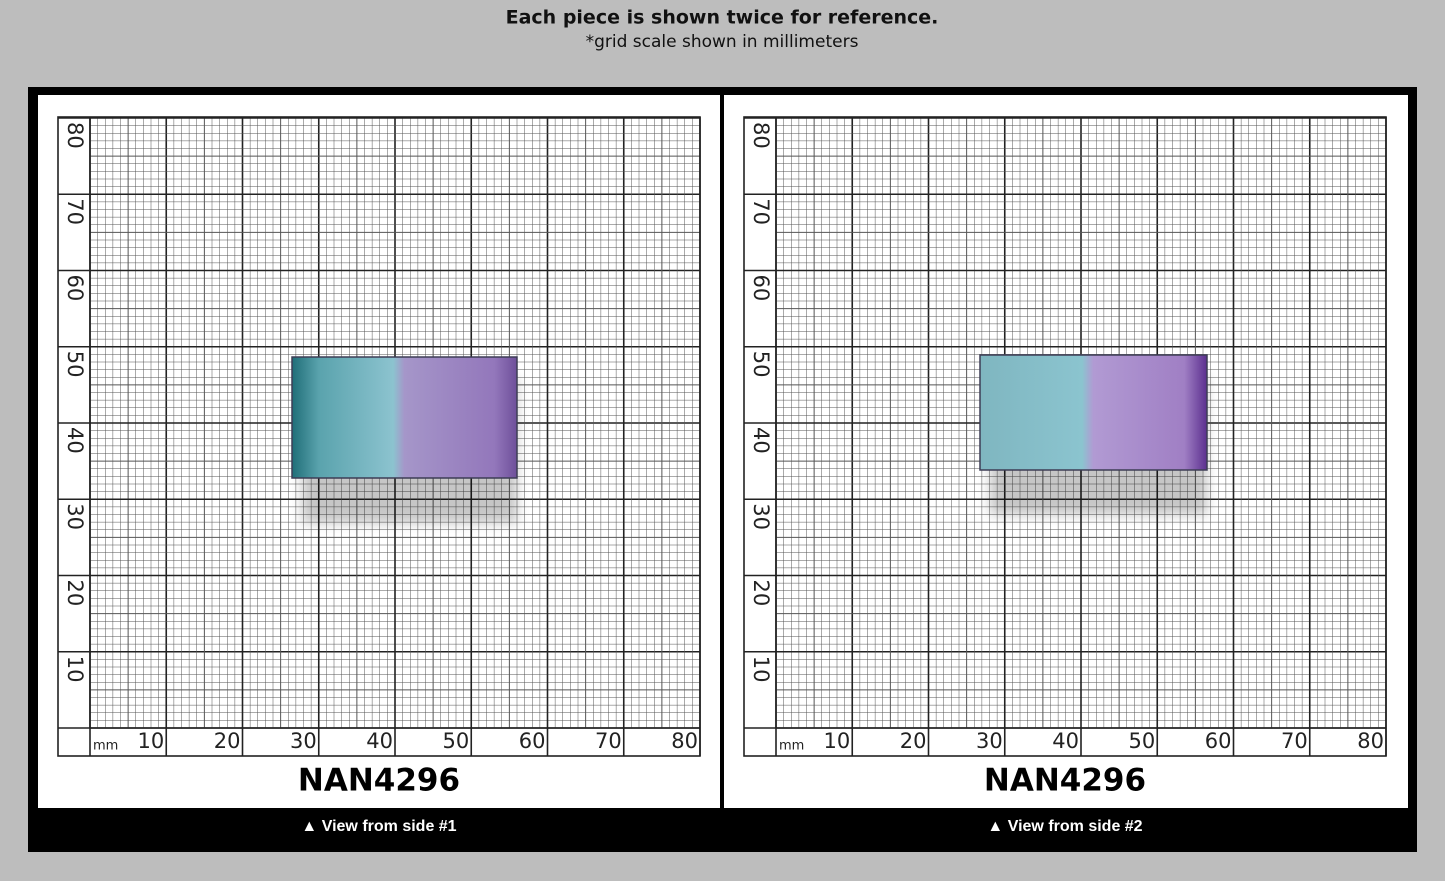  What do you see at coordinates (378, 826) in the screenshot?
I see `caption: ▲ View from side #1` at bounding box center [378, 826].